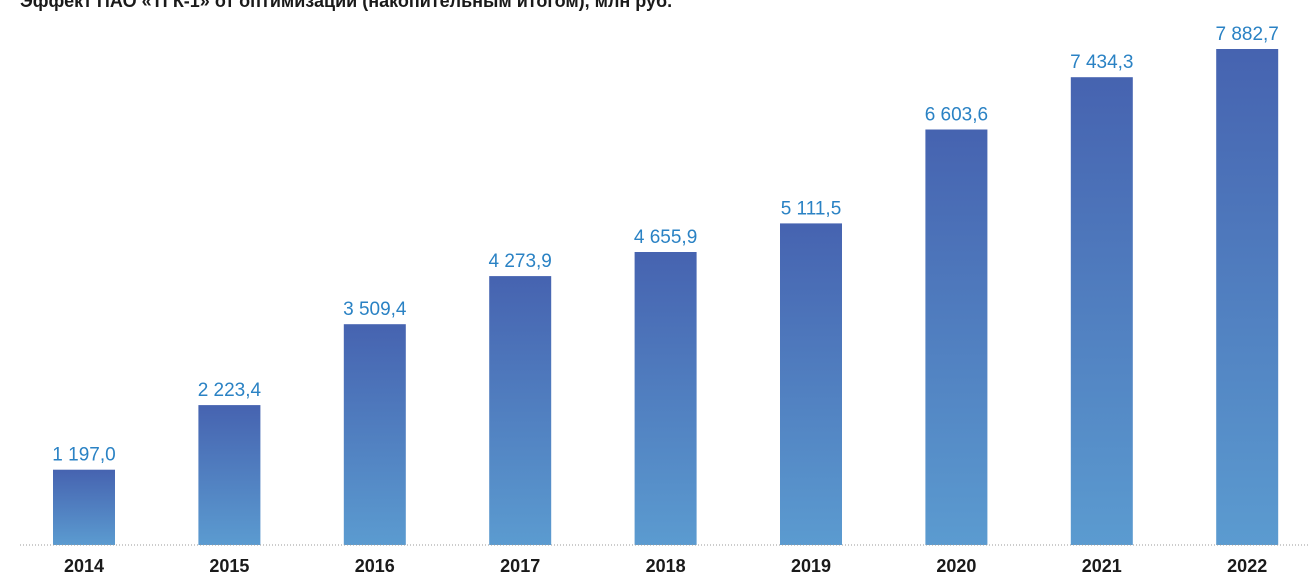 Image resolution: width=1310 pixels, height=578 pixels. What do you see at coordinates (230, 390) in the screenshot?
I see `value-label-2015: 2 223,4` at bounding box center [230, 390].